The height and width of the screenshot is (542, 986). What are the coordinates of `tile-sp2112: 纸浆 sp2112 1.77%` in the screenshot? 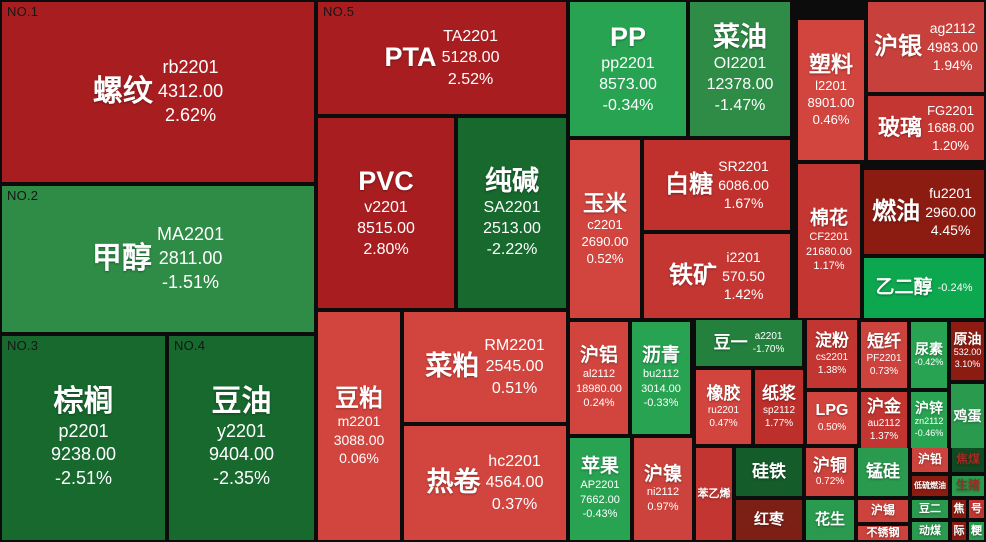 It's located at (779, 407).